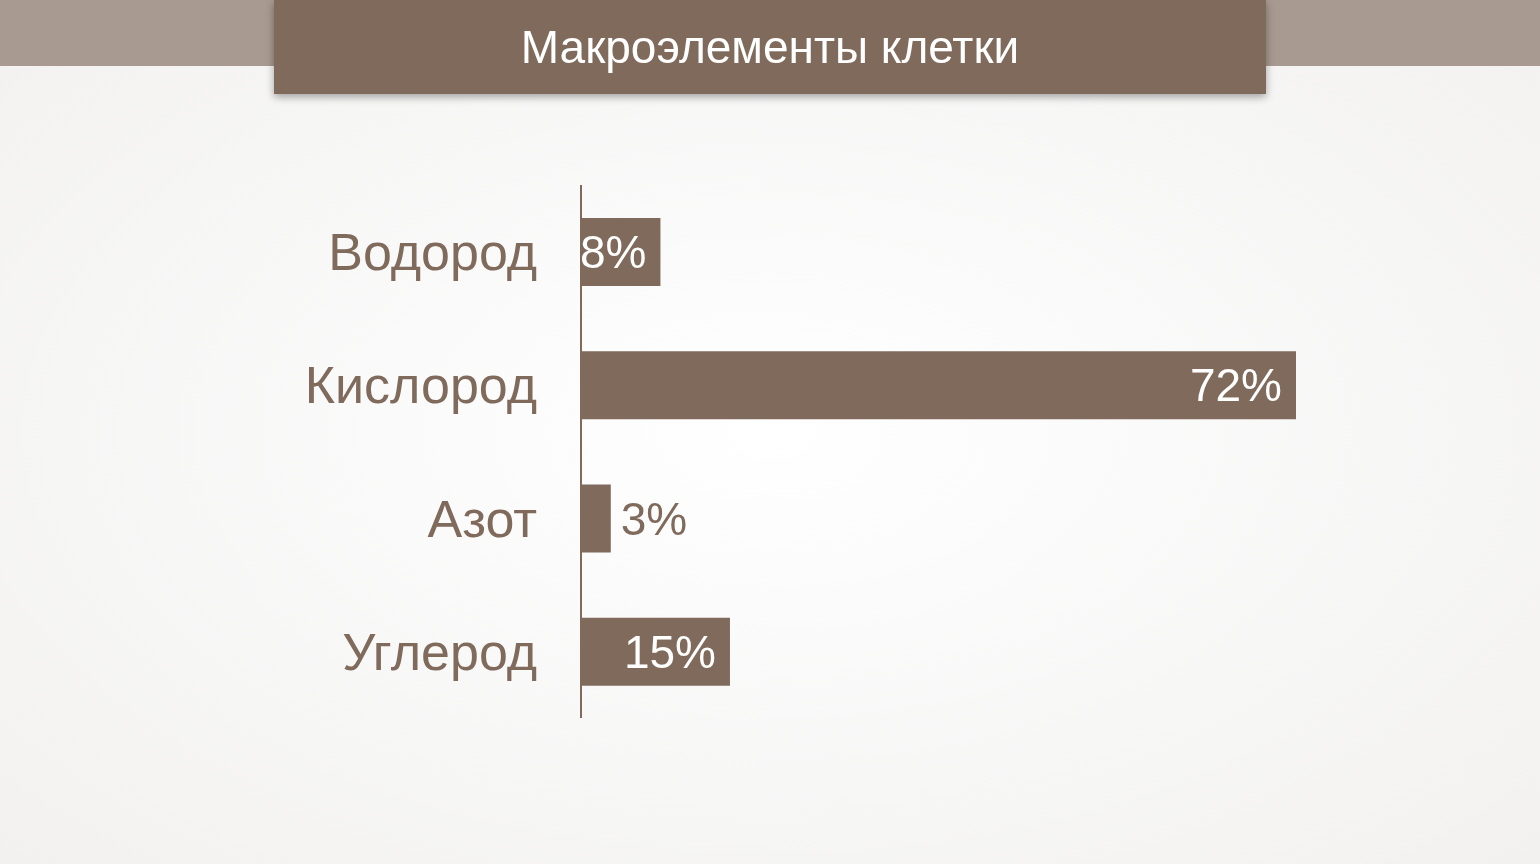  Describe the element at coordinates (482, 518) in the screenshot. I see `y-tick-label: Азот` at that location.